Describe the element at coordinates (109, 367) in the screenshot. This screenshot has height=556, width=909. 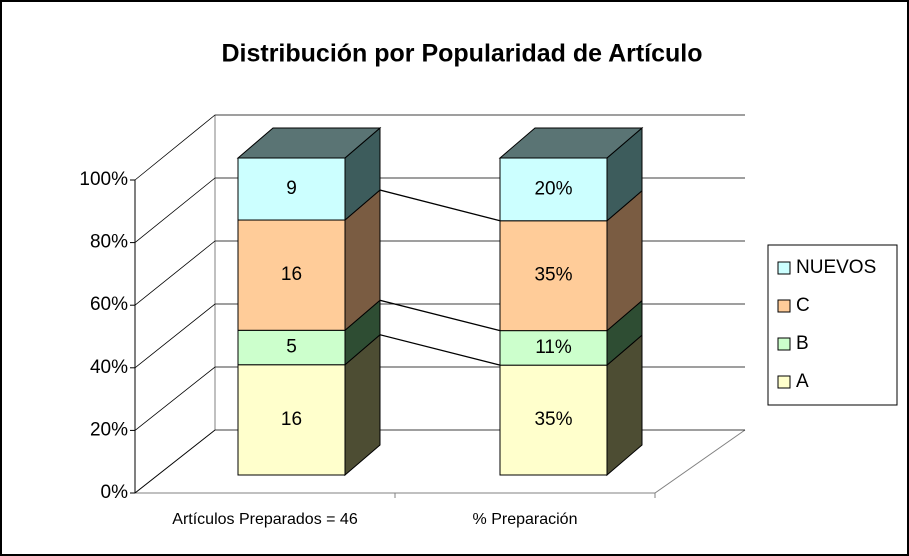
I see `y-tick-label: 40%` at that location.